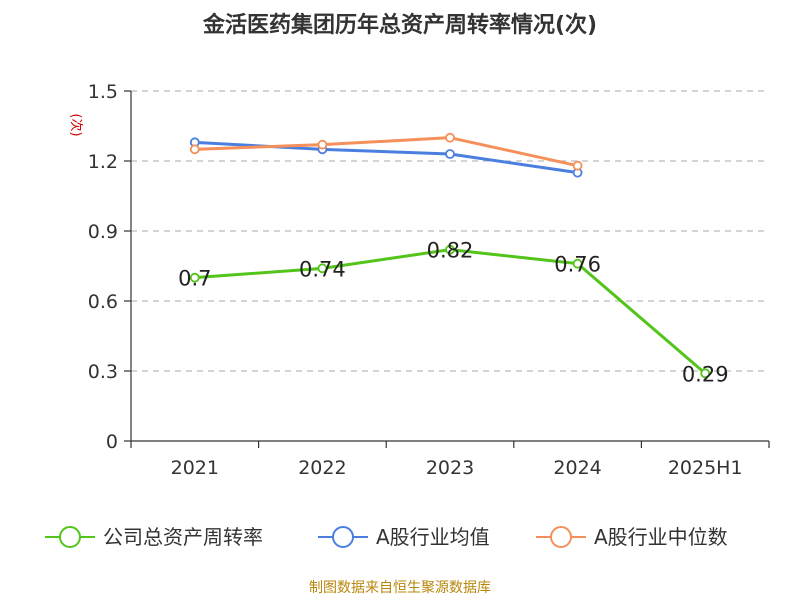 Image resolution: width=800 pixels, height=600 pixels. I want to click on y-tick-label: 0.9, so click(103, 232).